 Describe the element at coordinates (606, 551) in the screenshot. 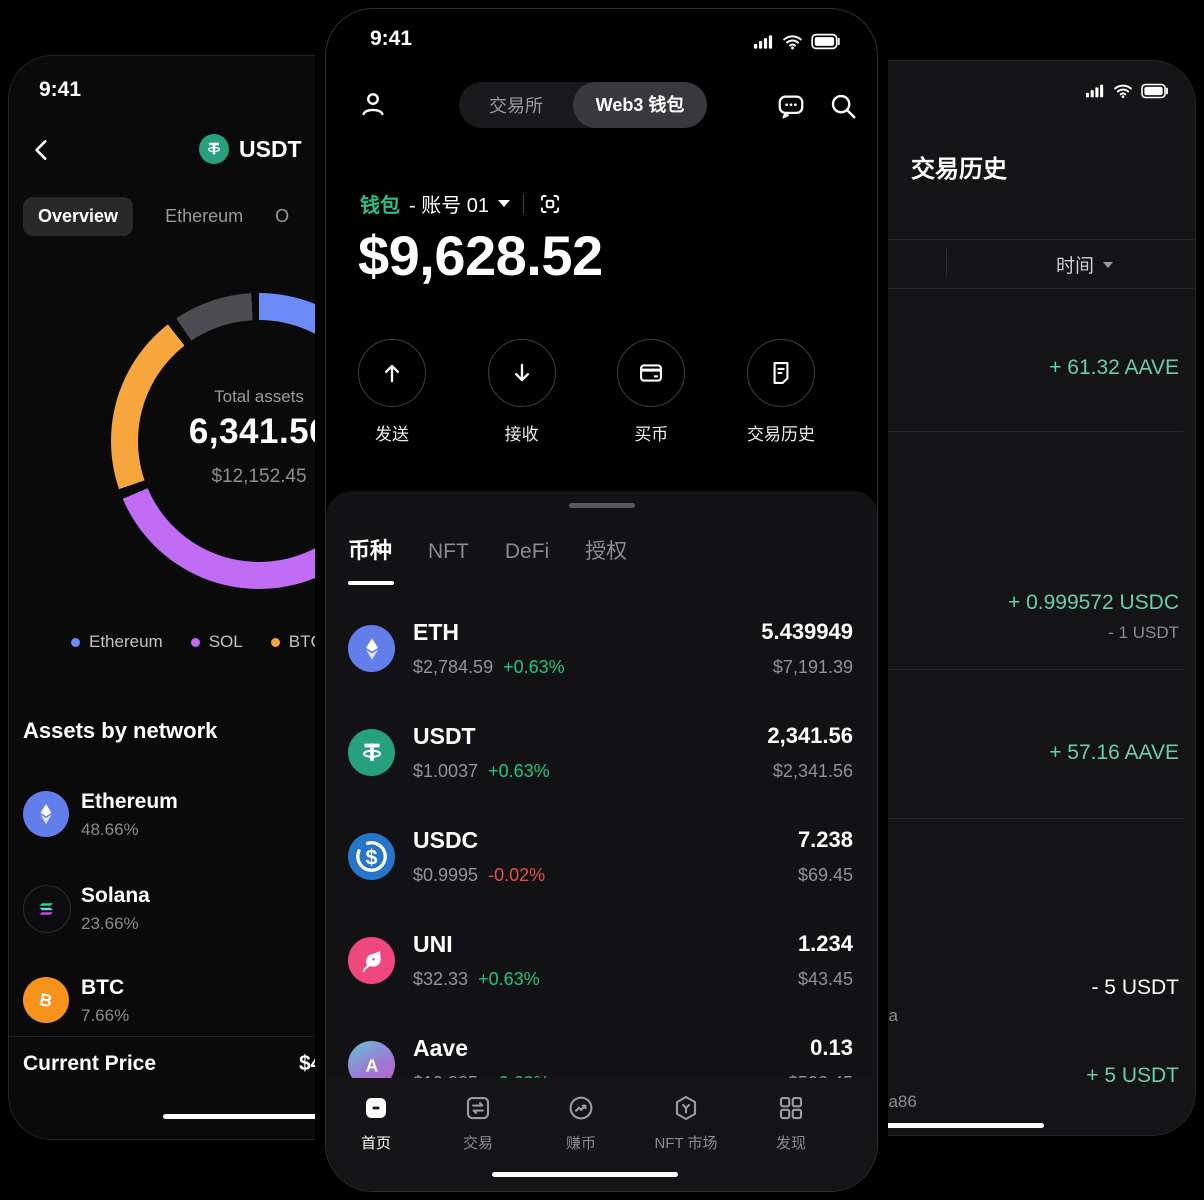

I see `tab-approvals: 授权` at that location.